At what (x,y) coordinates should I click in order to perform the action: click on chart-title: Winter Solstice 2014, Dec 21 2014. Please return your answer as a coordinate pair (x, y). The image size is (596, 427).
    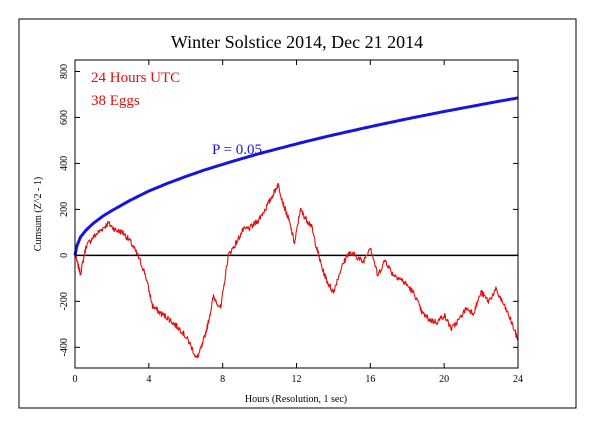
    Looking at the image, I should click on (297, 42).